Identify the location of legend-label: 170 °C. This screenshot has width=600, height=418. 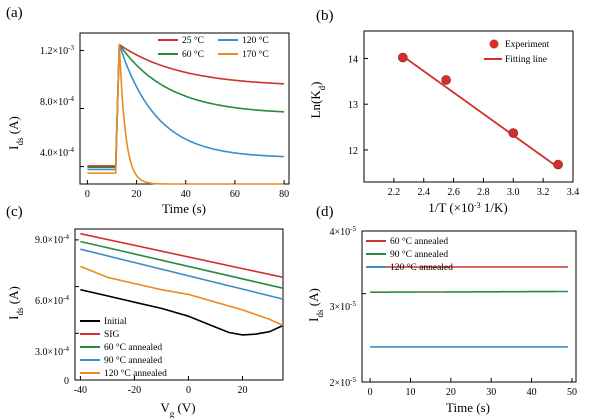
(255, 54).